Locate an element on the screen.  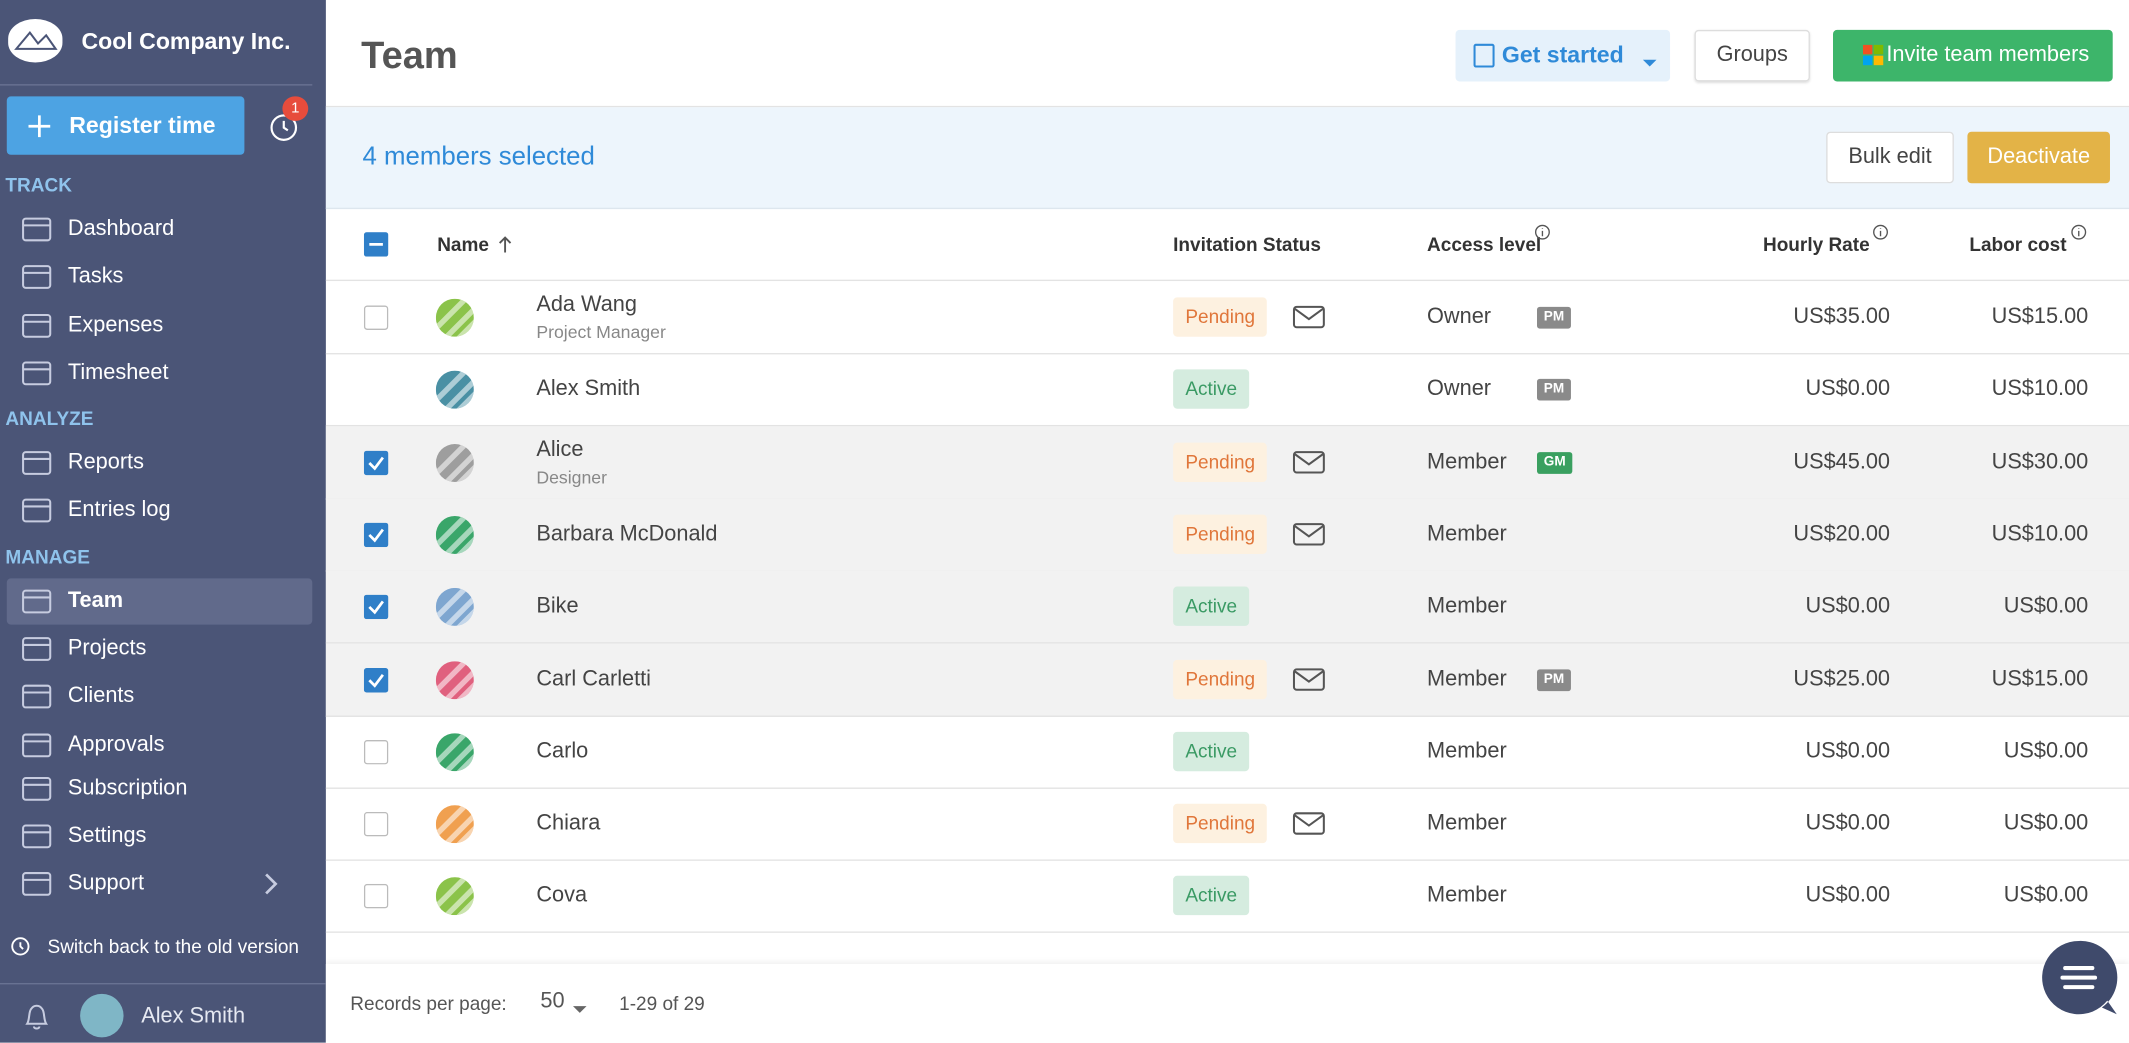
member-name: Carl Carletti is located at coordinates (594, 679).